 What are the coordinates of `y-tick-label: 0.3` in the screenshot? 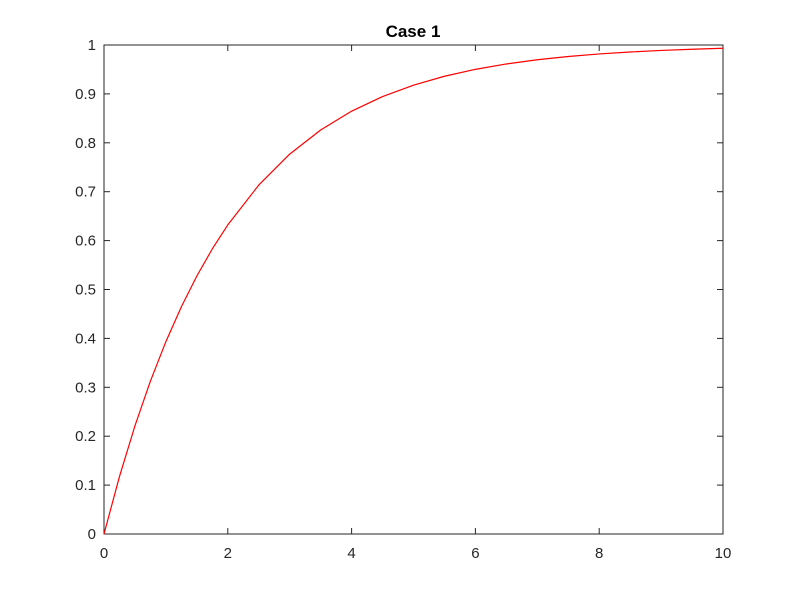 It's located at (85, 387).